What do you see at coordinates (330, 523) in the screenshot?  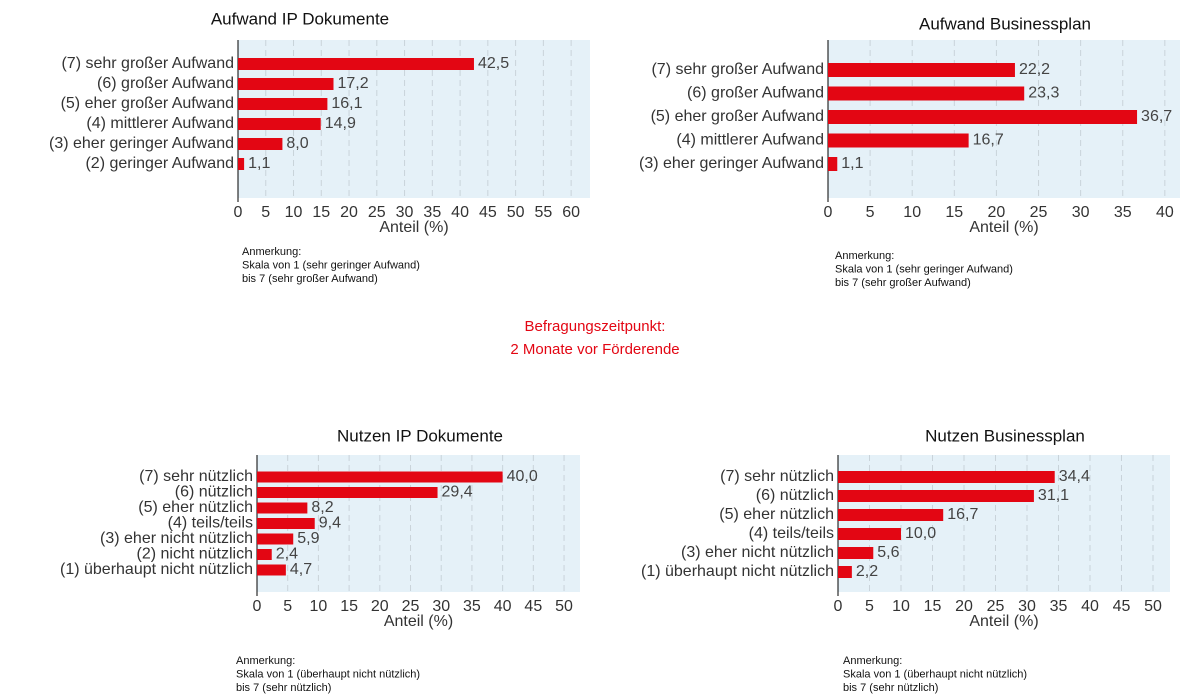 I see `data-label: 9,4` at bounding box center [330, 523].